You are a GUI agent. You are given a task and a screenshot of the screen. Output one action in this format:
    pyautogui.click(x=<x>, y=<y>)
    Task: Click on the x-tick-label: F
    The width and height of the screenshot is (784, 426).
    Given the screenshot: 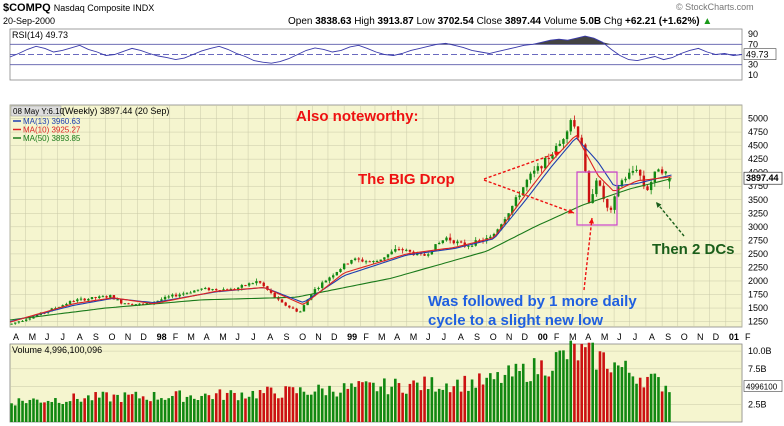 What is the action you would take?
    pyautogui.click(x=557, y=337)
    